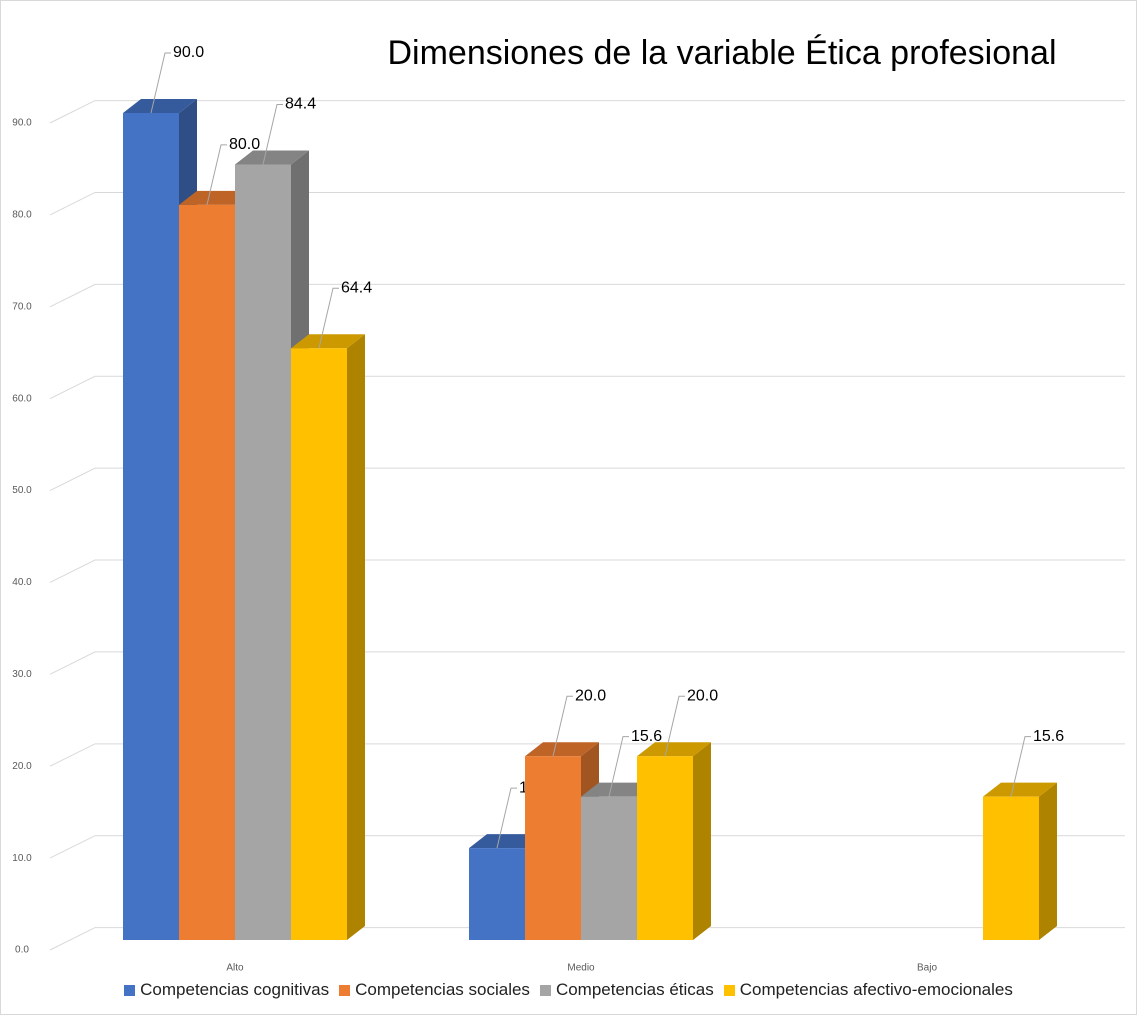  I want to click on legend-item: Competencias sociales, so click(434, 990).